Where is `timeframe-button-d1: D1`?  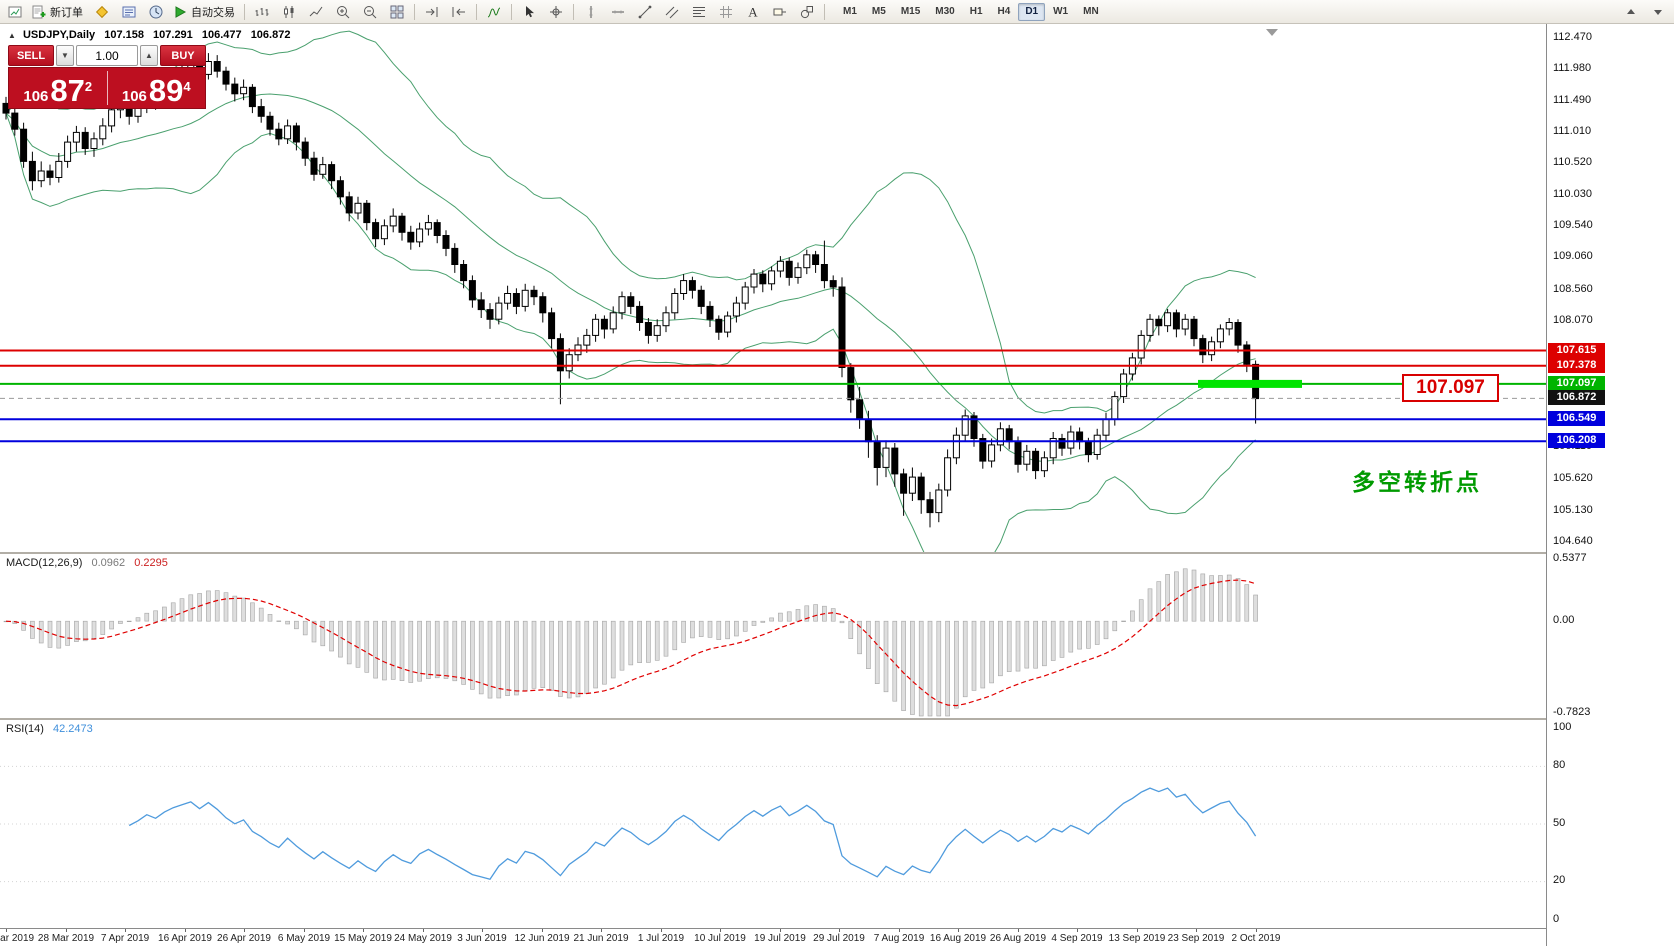
timeframe-button-d1: D1 is located at coordinates (1032, 11).